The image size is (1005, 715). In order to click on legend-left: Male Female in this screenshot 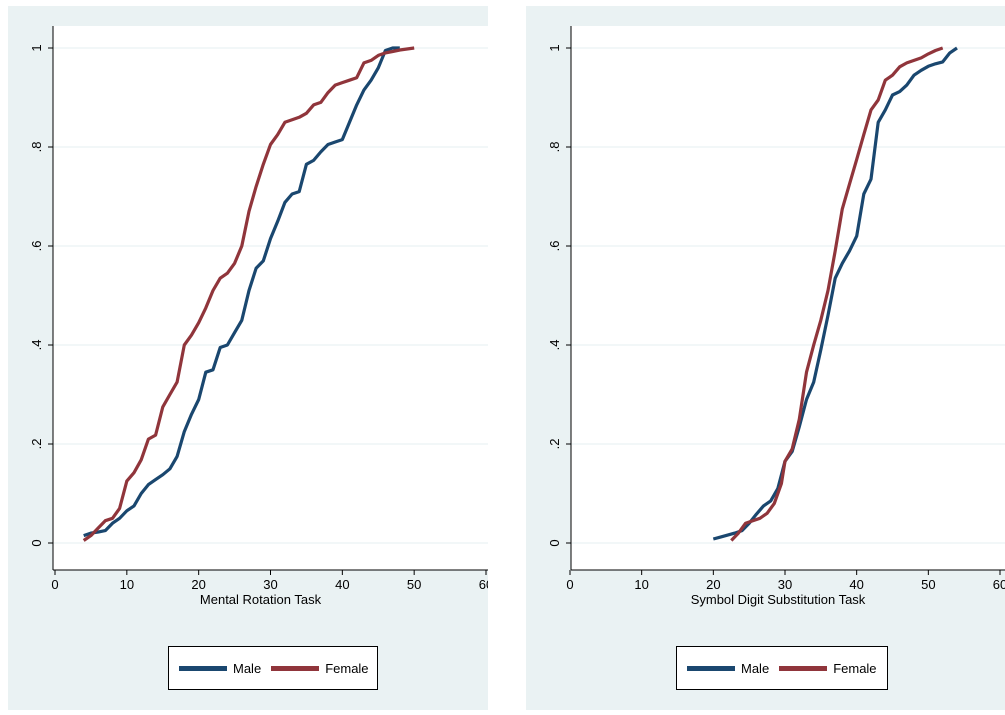, I will do `click(273, 668)`.